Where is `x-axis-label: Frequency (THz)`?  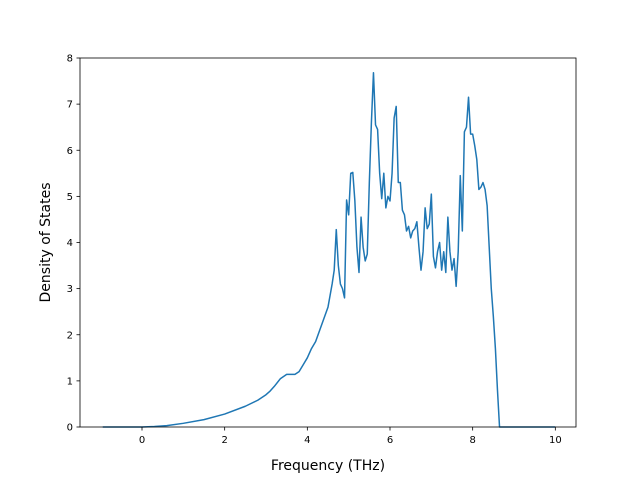
x-axis-label: Frequency (THz) is located at coordinates (328, 466).